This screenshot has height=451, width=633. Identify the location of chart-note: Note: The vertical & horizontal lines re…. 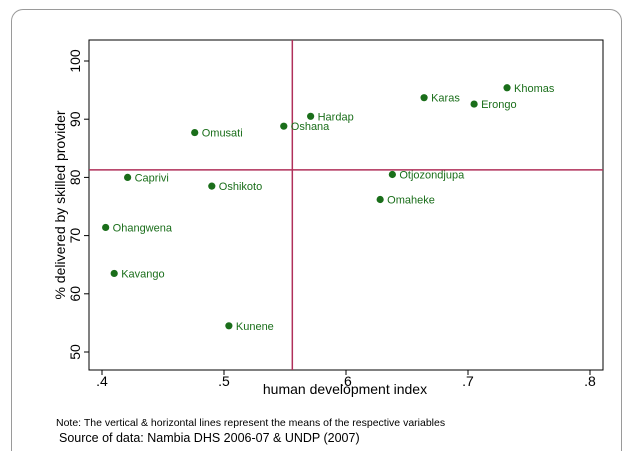
(251, 423).